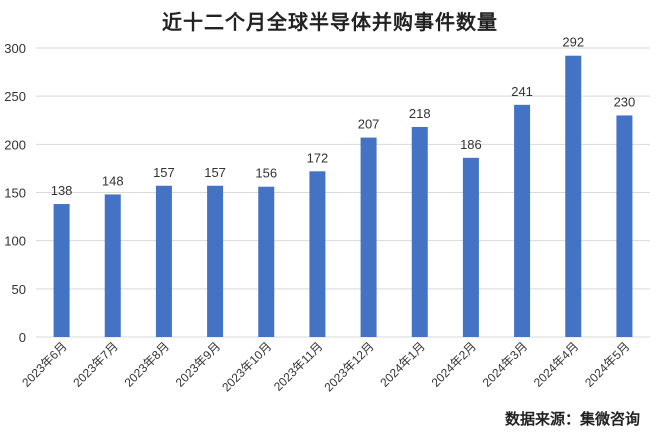 Image resolution: width=660 pixels, height=443 pixels. Describe the element at coordinates (505, 364) in the screenshot. I see `x-tick-label: 2024年3月` at that location.